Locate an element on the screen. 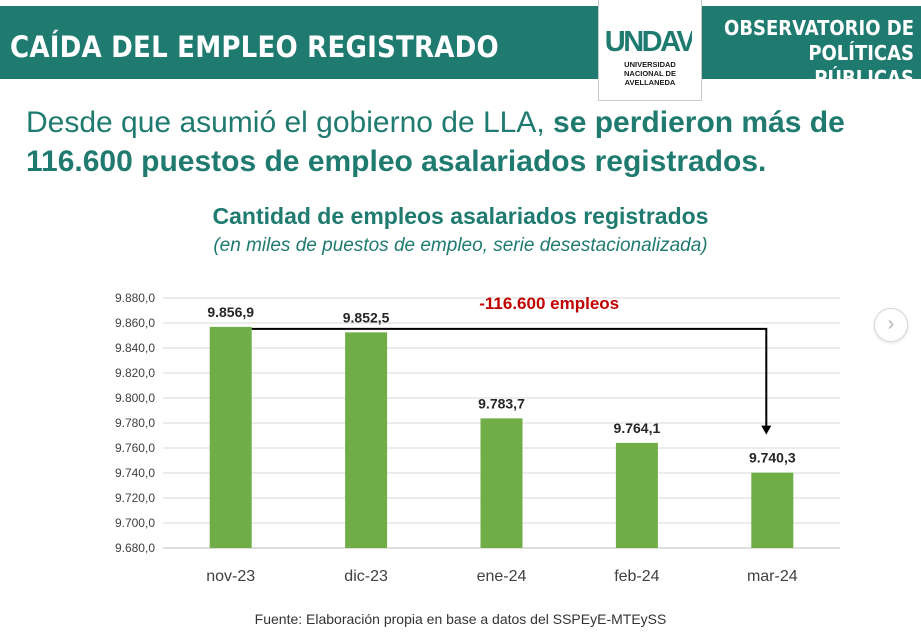 The image size is (921, 641). x-tick-label: mar-24 is located at coordinates (772, 576).